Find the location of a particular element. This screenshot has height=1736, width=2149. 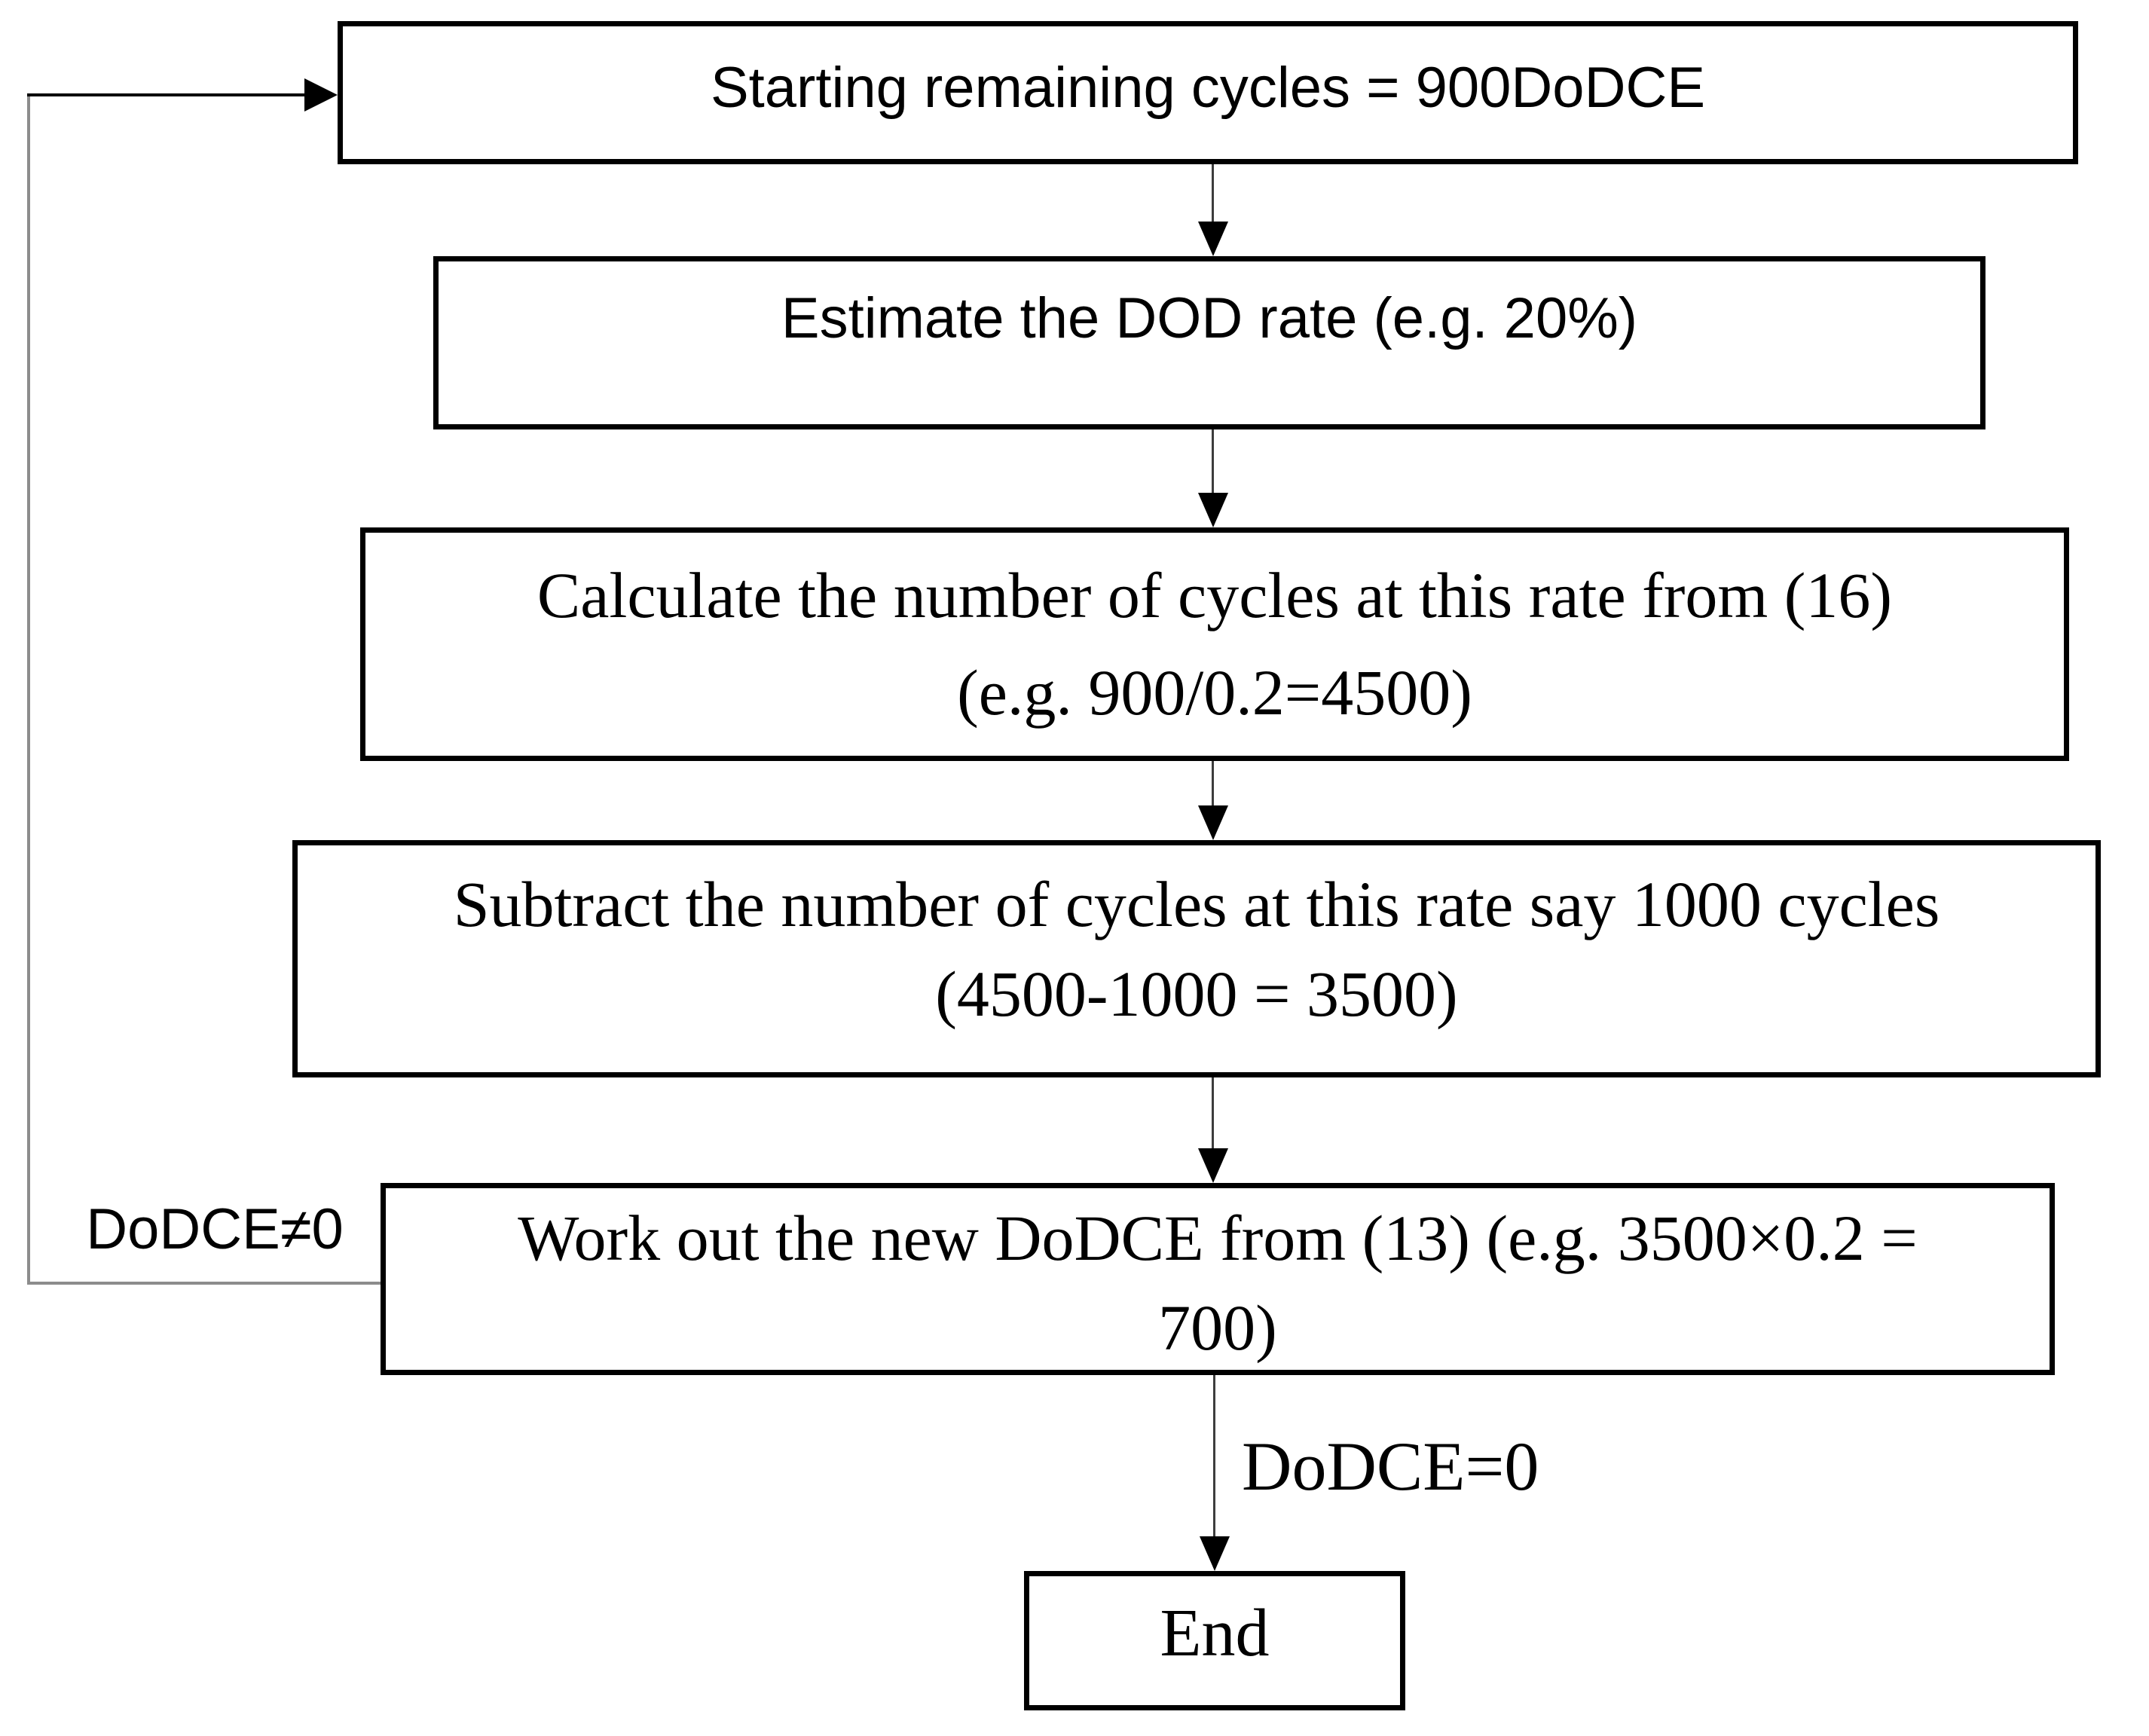

arrow-calculate-to-subtract-stem is located at coordinates (1213, 783).